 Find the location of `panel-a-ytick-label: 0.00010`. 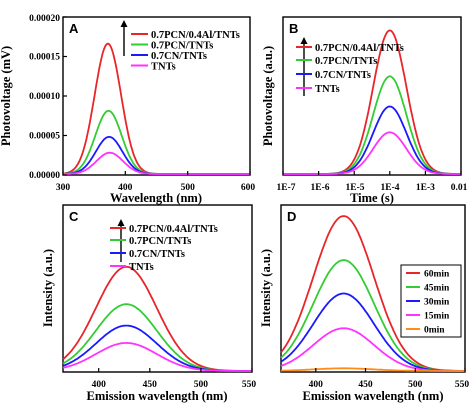

panel-a-ytick-label: 0.00010 is located at coordinates (44, 97).